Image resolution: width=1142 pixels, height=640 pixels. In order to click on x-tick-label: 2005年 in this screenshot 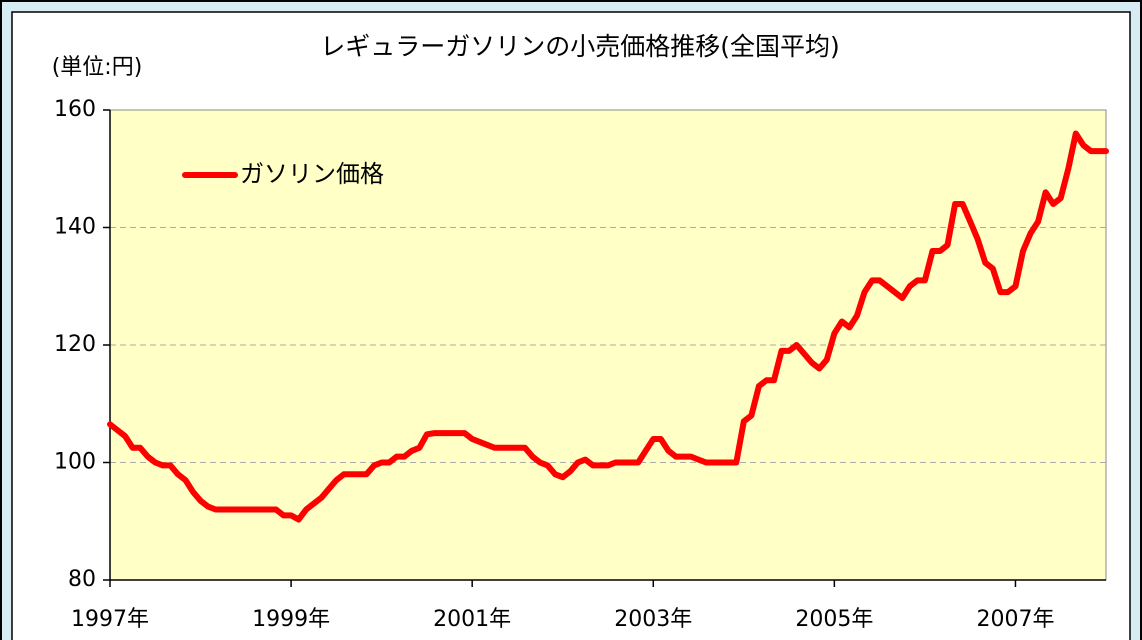, I will do `click(834, 619)`.